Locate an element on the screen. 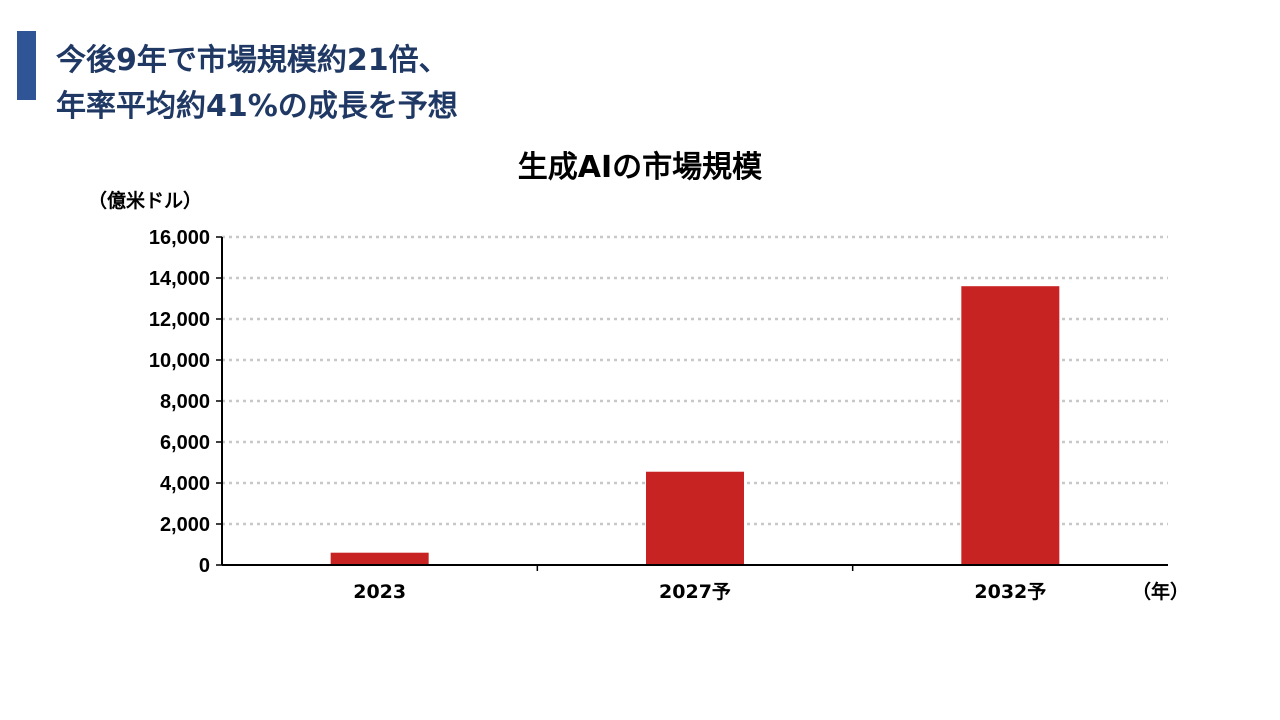  y-axis-unit-label: （億米ドル） is located at coordinates (145, 200).